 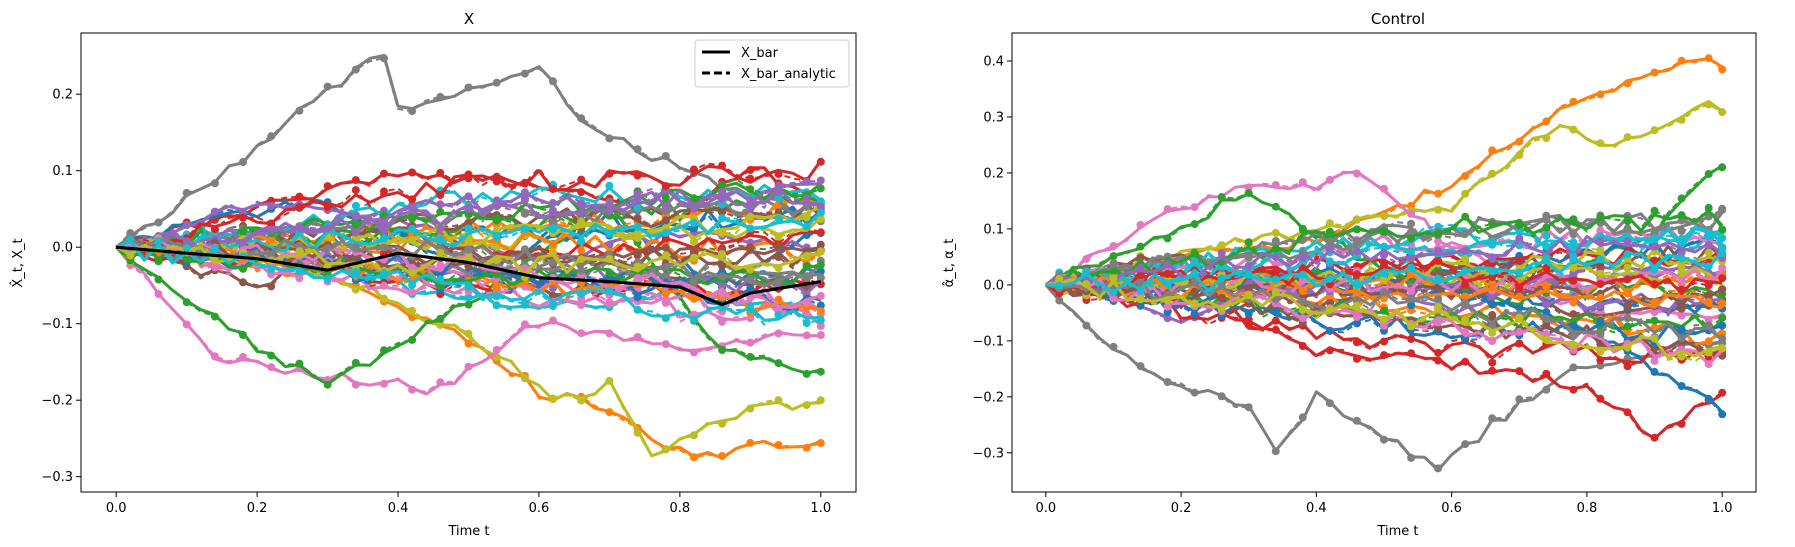 I want to click on legend-box, so click(x=772, y=63).